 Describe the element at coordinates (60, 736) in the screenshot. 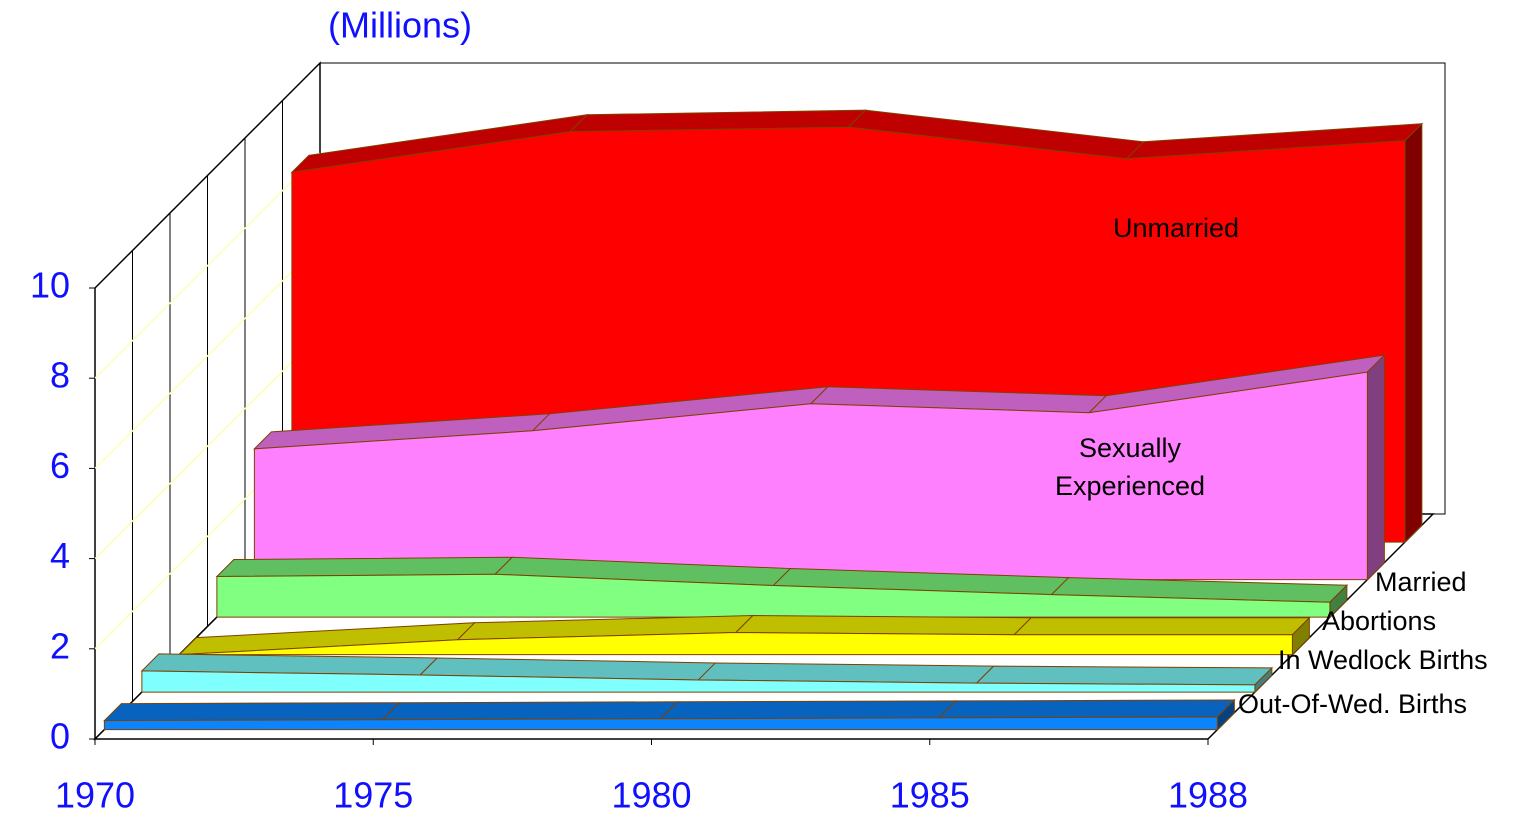

I see `y-tick-label: 0` at that location.